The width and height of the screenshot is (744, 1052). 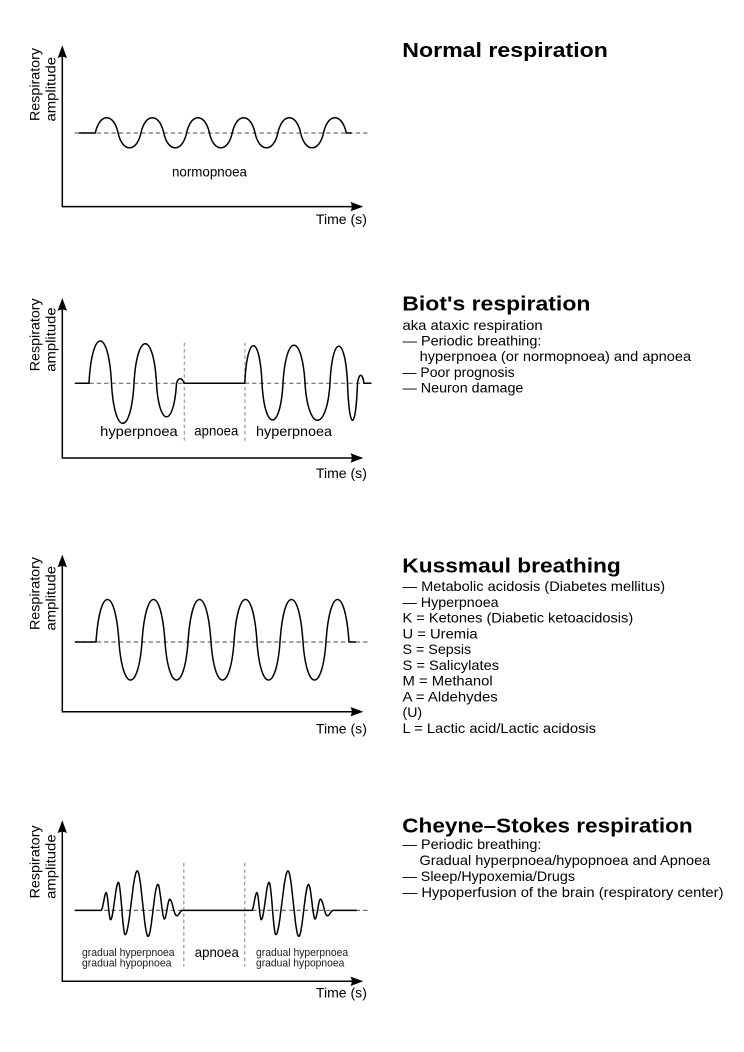 I want to click on svg-text:L = Lactic acid/Lactic acidosi: L = Lactic acid/Lactic acidosis, so click(x=500, y=728).